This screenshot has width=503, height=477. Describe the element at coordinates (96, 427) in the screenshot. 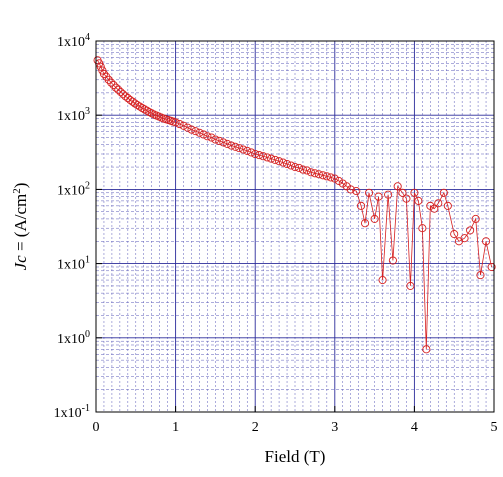

I see `x-tick-label: 0` at that location.